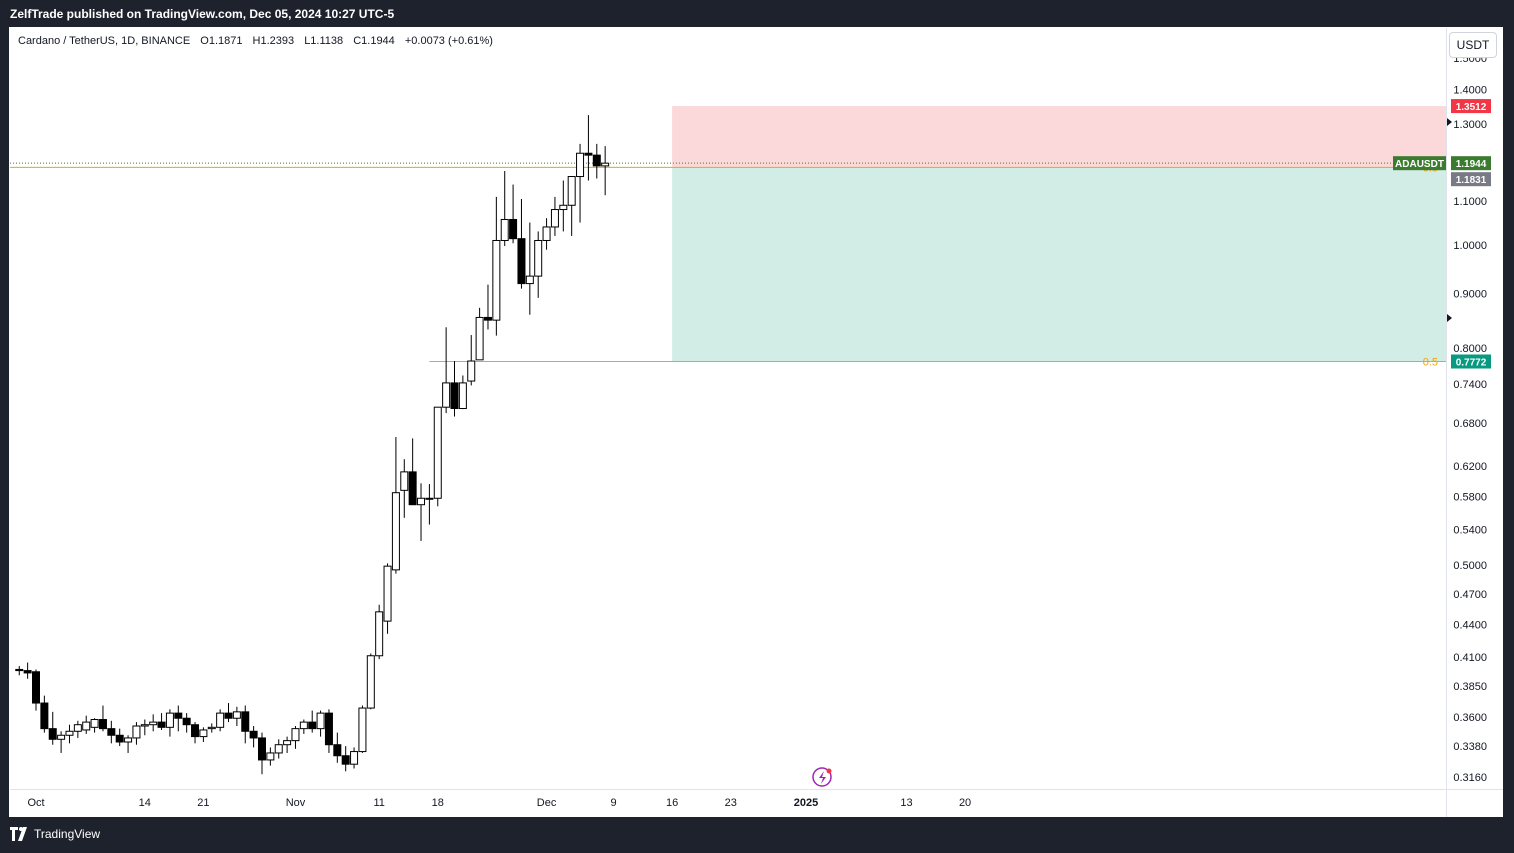 This screenshot has height=853, width=1514. Describe the element at coordinates (203, 803) in the screenshot. I see `x-tick-label: 21` at that location.